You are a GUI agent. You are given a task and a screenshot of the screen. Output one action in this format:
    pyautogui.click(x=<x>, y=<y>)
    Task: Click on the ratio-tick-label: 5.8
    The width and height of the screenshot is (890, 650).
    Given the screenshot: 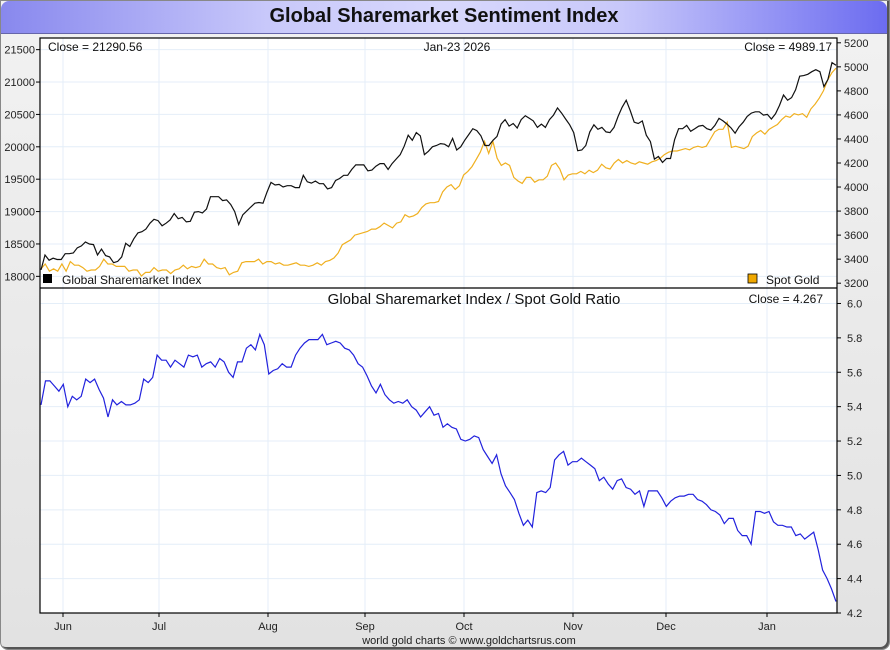 What is the action you would take?
    pyautogui.click(x=854, y=339)
    